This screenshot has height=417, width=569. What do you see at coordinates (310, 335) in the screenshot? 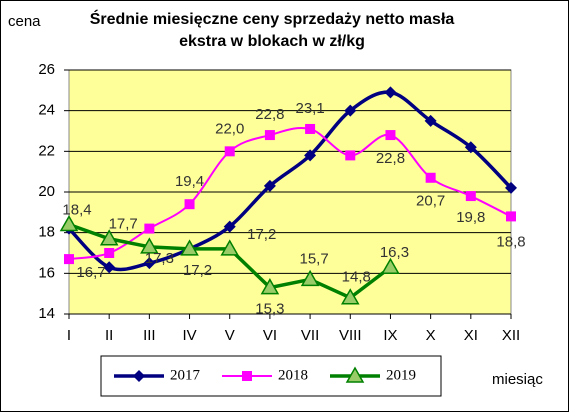
I see `x-tick-label: VII` at bounding box center [310, 335].